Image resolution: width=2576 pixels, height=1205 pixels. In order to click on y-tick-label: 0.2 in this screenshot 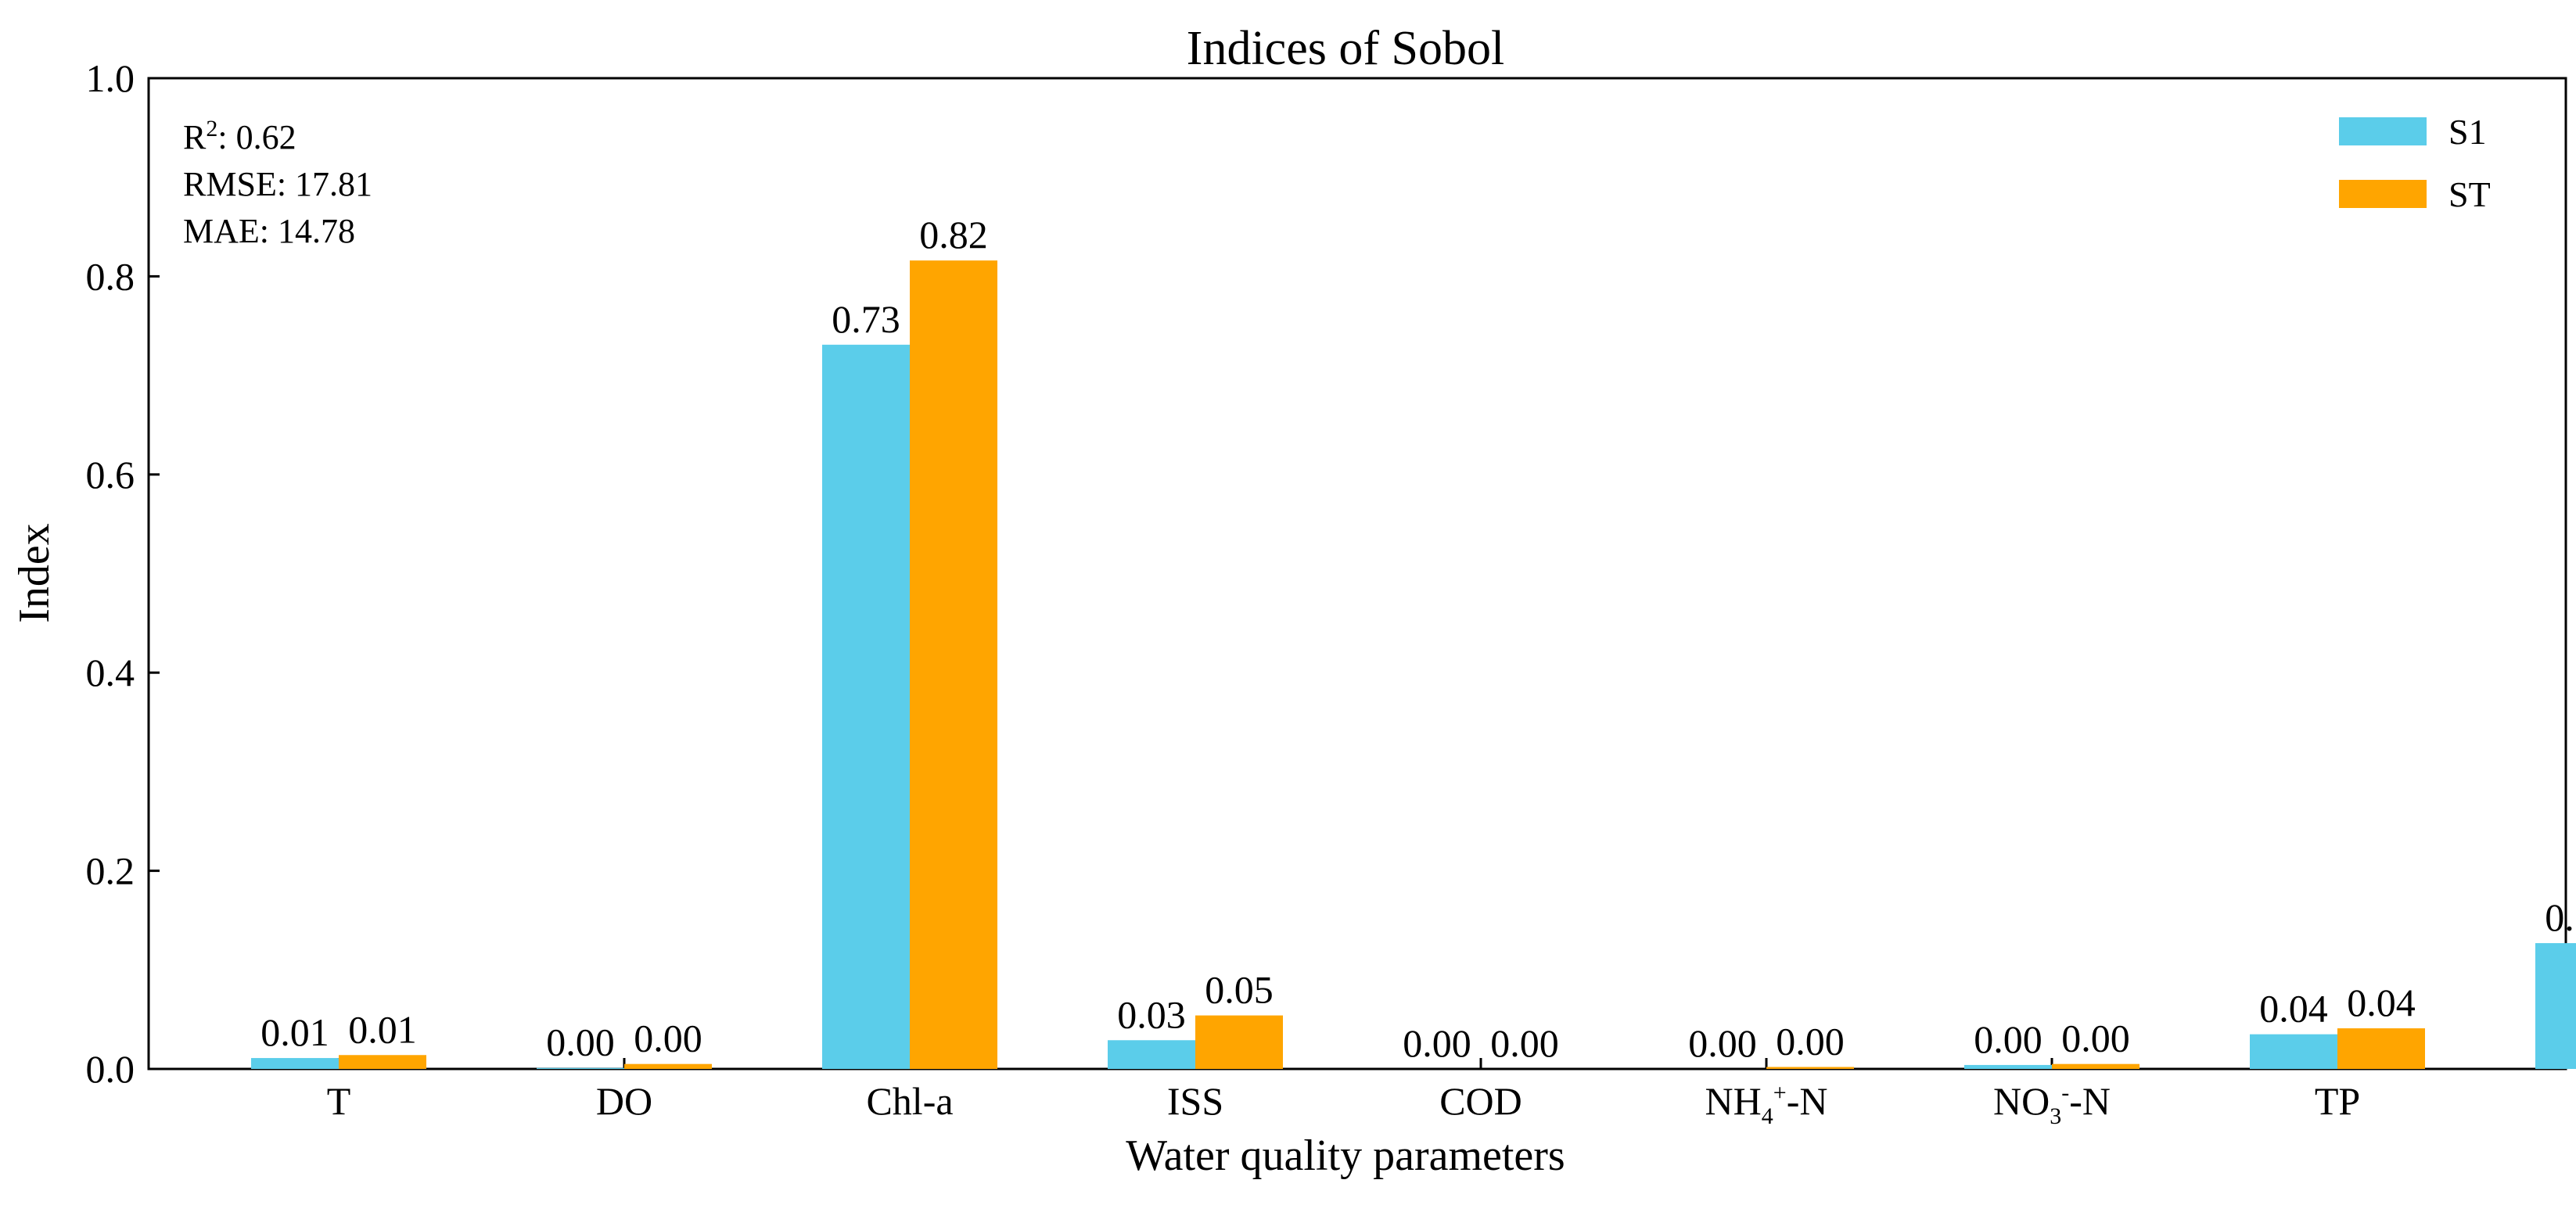, I will do `click(111, 871)`.